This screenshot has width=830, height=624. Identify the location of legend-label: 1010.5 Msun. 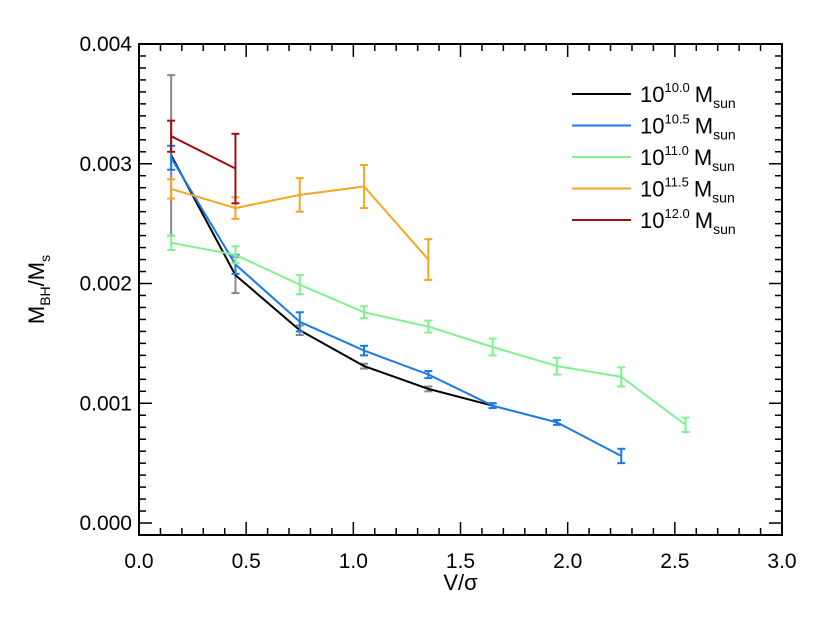
(688, 127).